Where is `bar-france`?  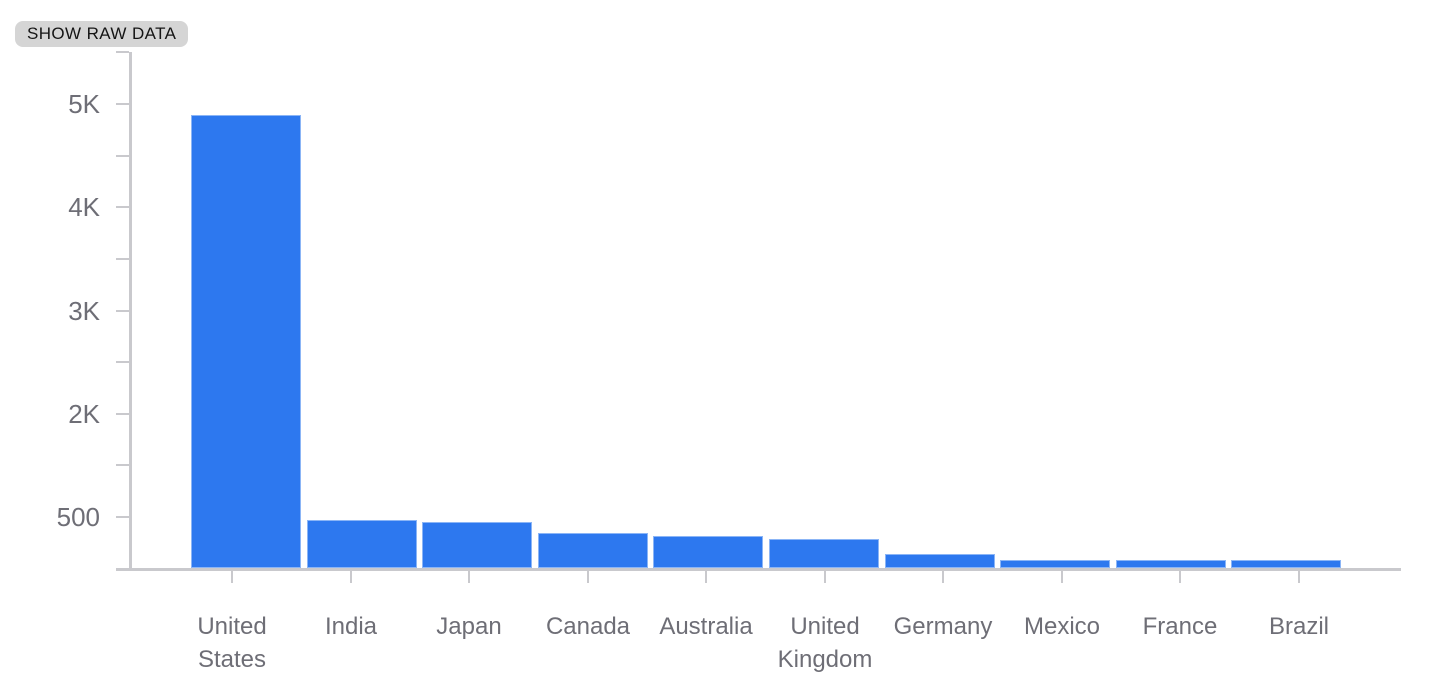 bar-france is located at coordinates (1171, 564).